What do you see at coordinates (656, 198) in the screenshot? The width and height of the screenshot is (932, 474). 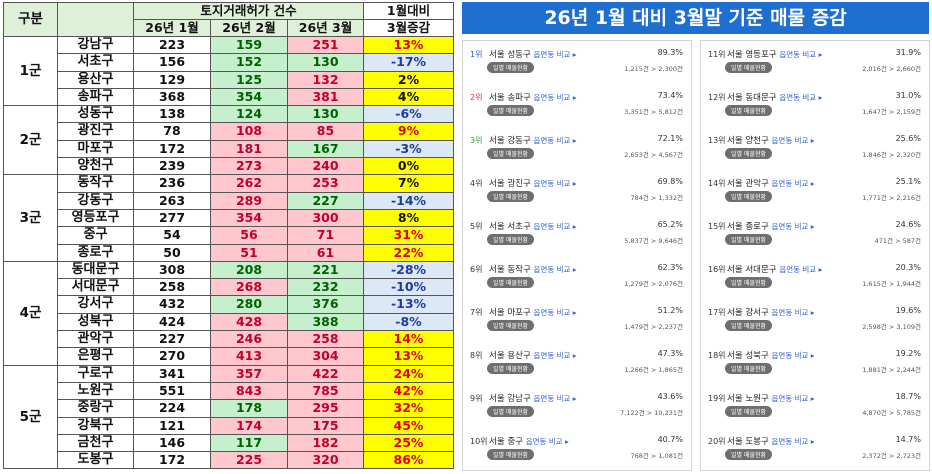 I see `listing-counts: 784건 > 1,332건` at bounding box center [656, 198].